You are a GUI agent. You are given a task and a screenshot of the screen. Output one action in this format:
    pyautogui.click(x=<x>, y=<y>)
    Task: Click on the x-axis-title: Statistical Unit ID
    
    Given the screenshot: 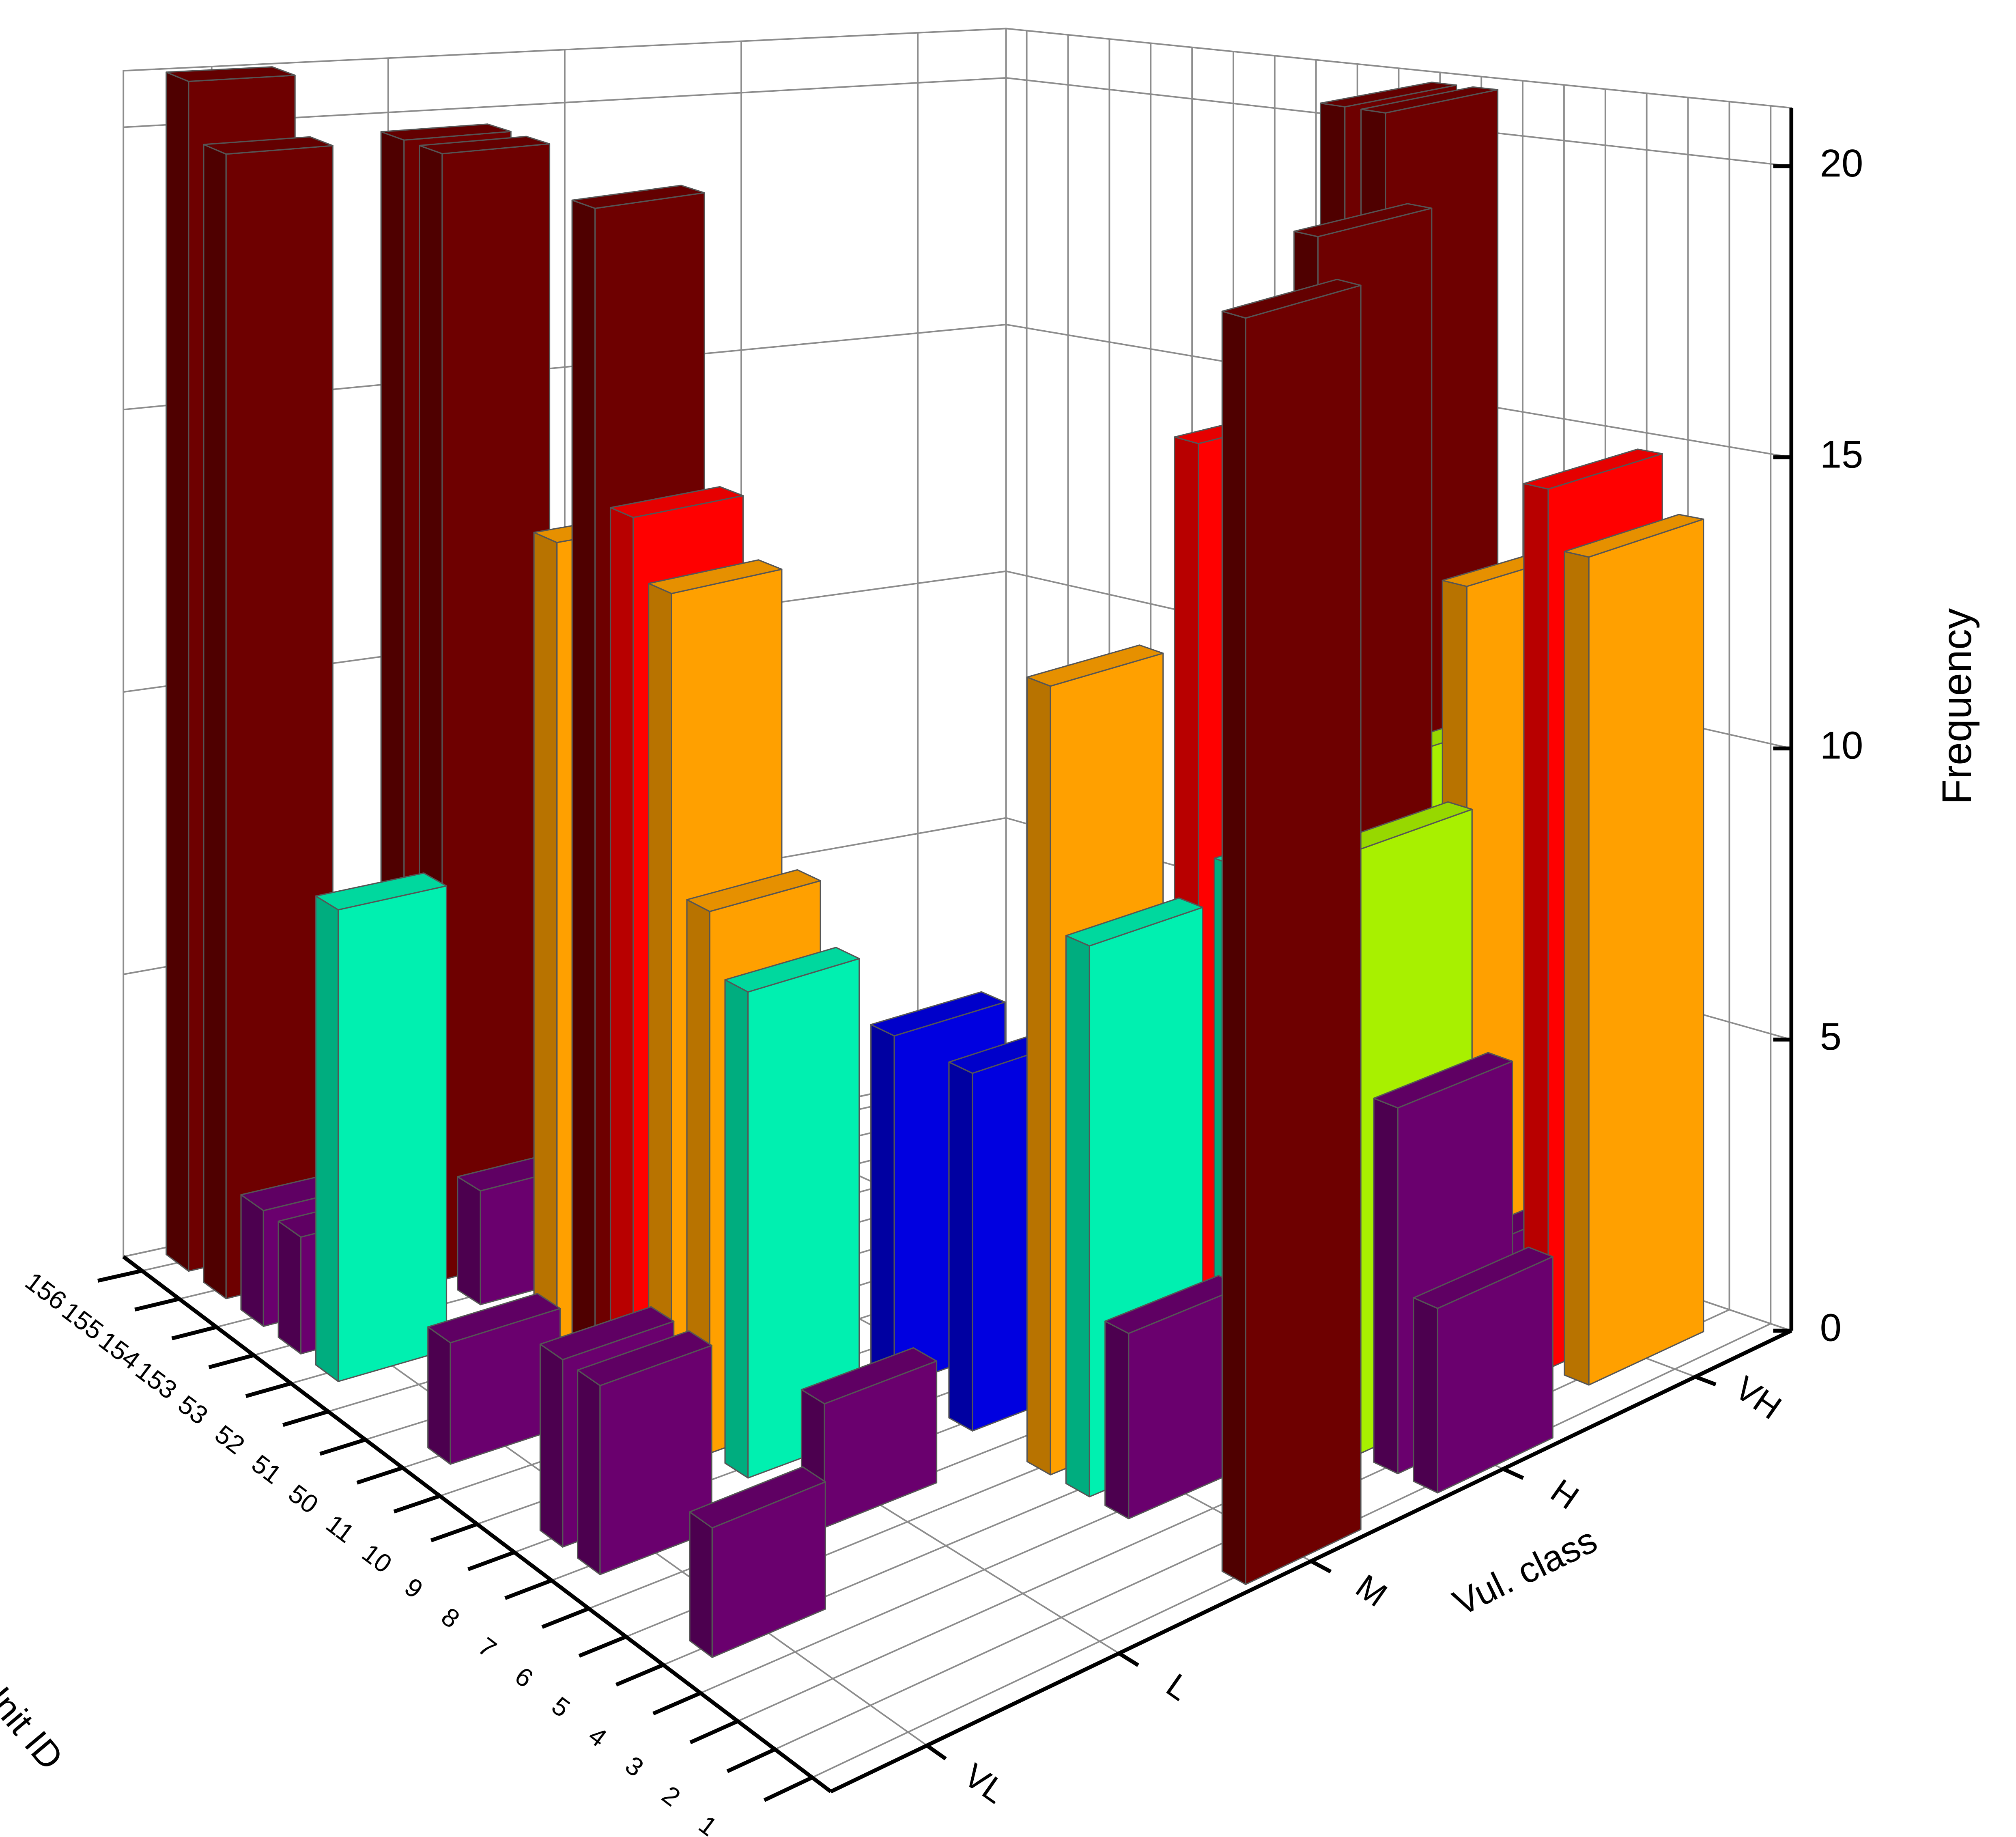 What is the action you would take?
    pyautogui.click(x=35, y=1658)
    